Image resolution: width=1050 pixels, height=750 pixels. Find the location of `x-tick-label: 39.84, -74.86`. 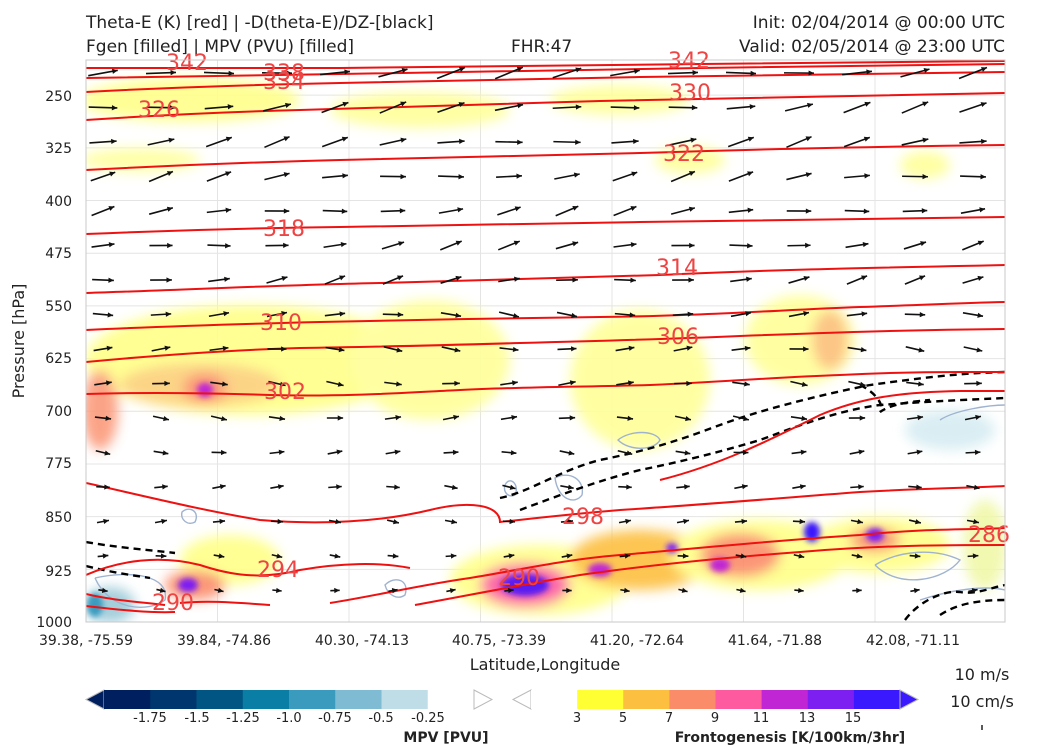

x-tick-label: 39.84, -74.86 is located at coordinates (224, 641).